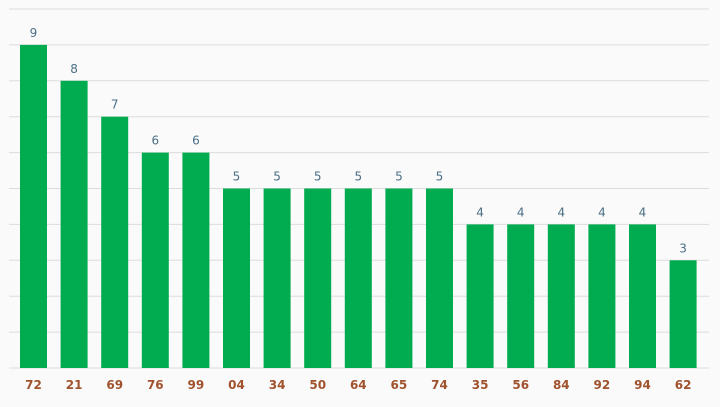 This screenshot has height=407, width=720. What do you see at coordinates (358, 177) in the screenshot?
I see `value-label-64: 5` at bounding box center [358, 177].